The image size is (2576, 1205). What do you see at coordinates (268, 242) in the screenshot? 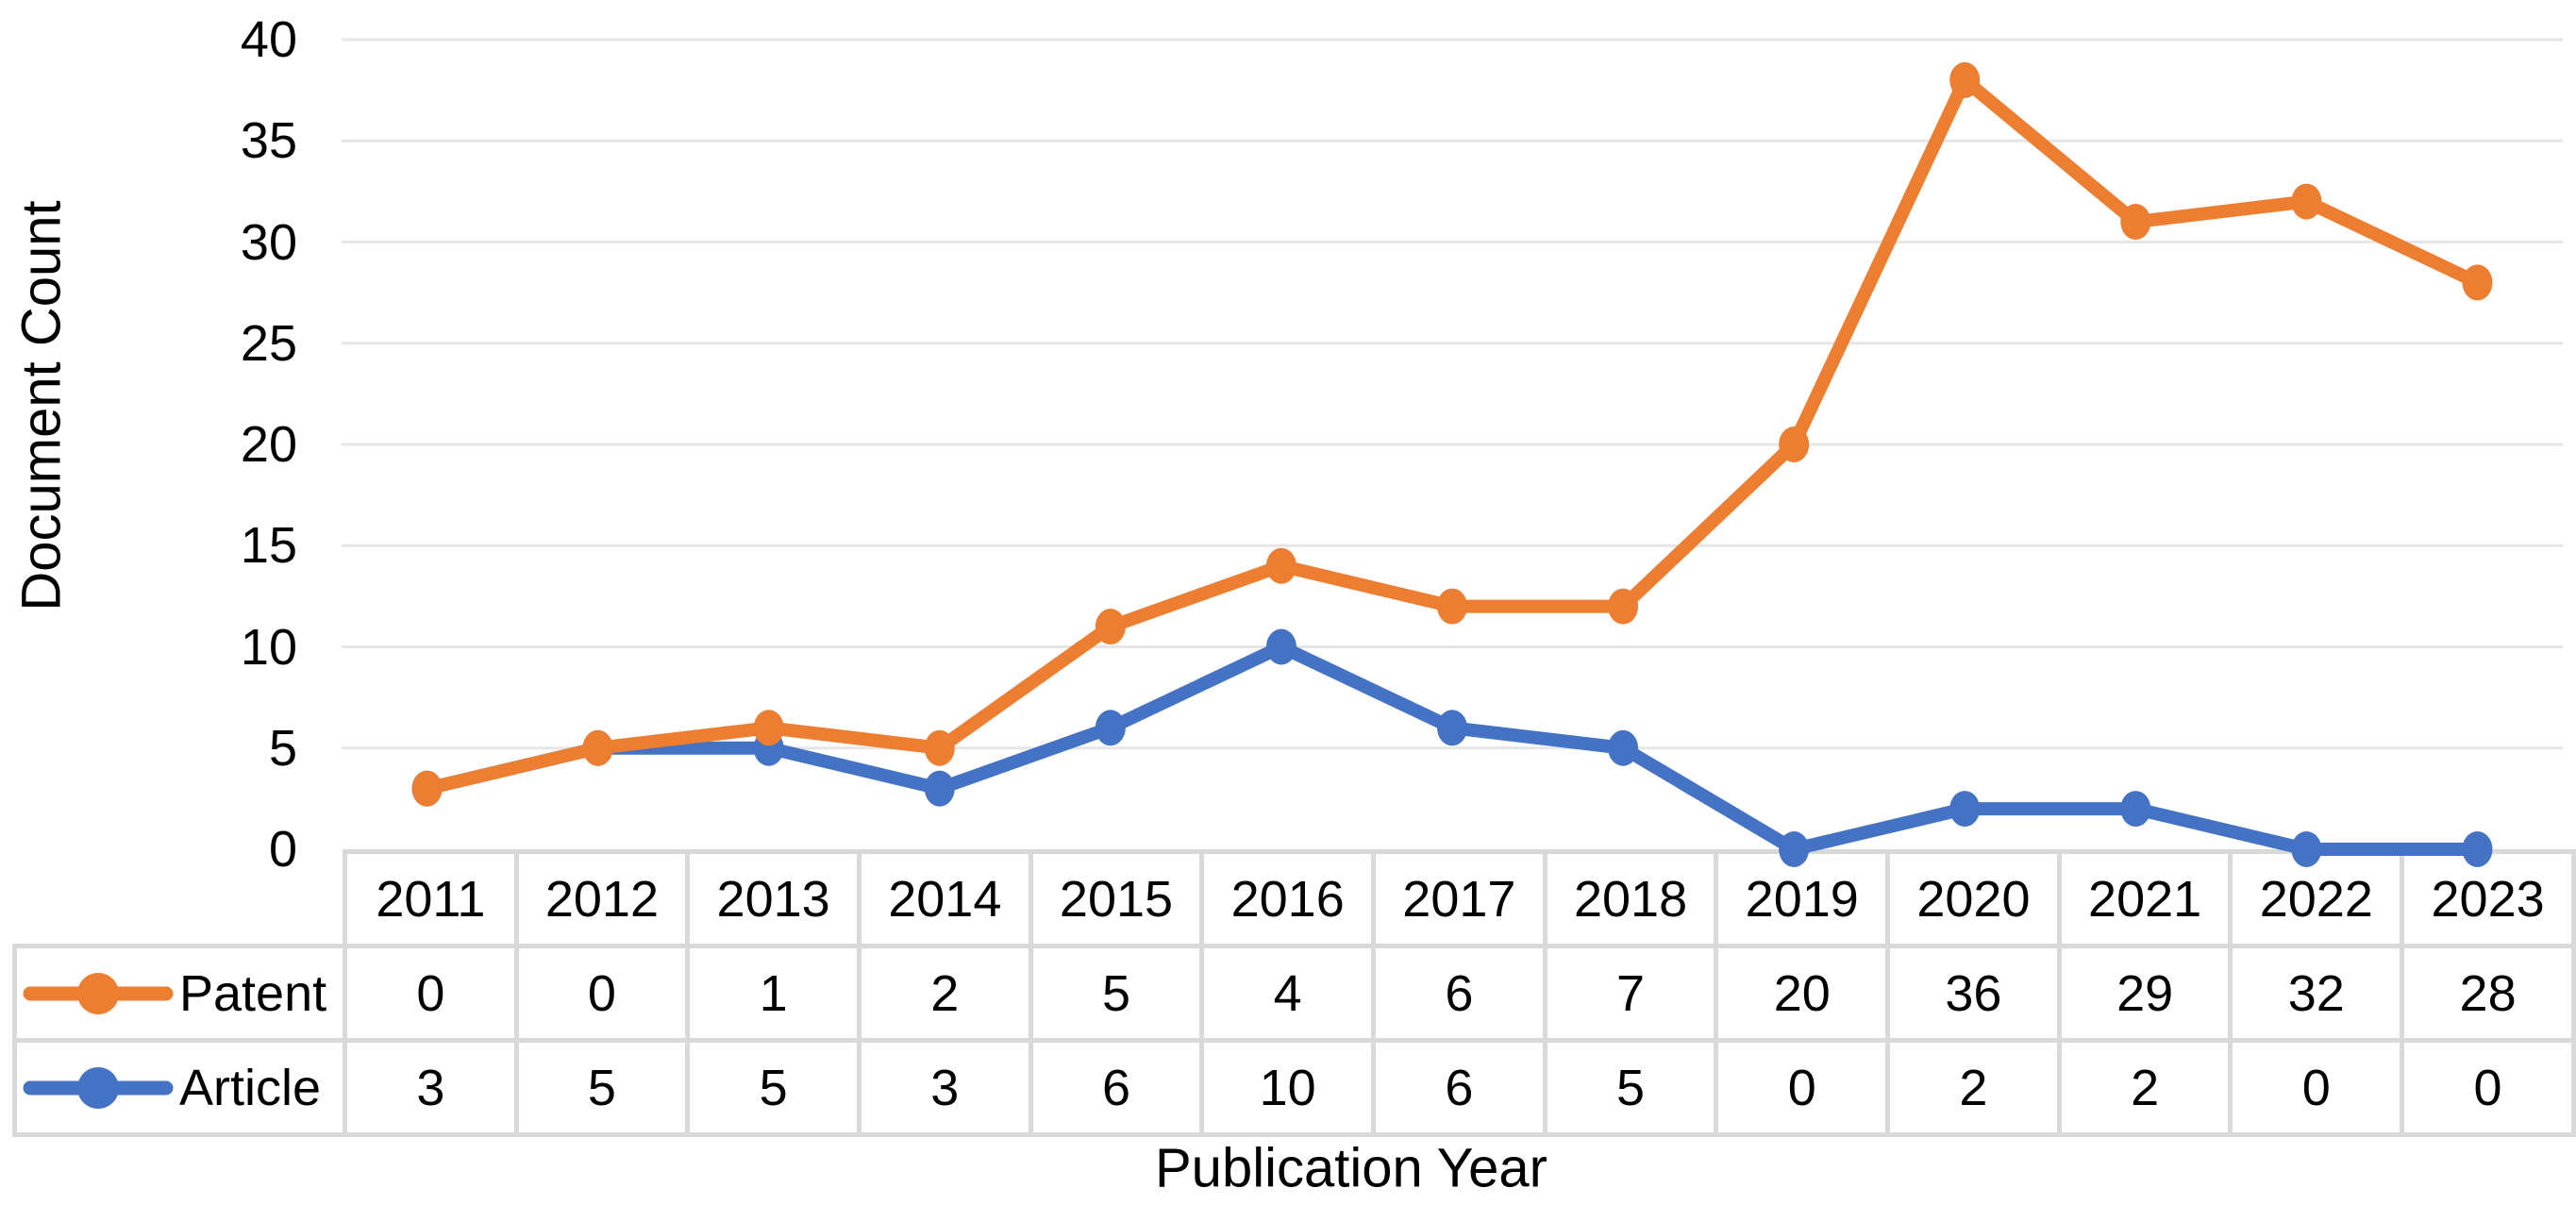
I see `y-tick-label: 30` at bounding box center [268, 242].